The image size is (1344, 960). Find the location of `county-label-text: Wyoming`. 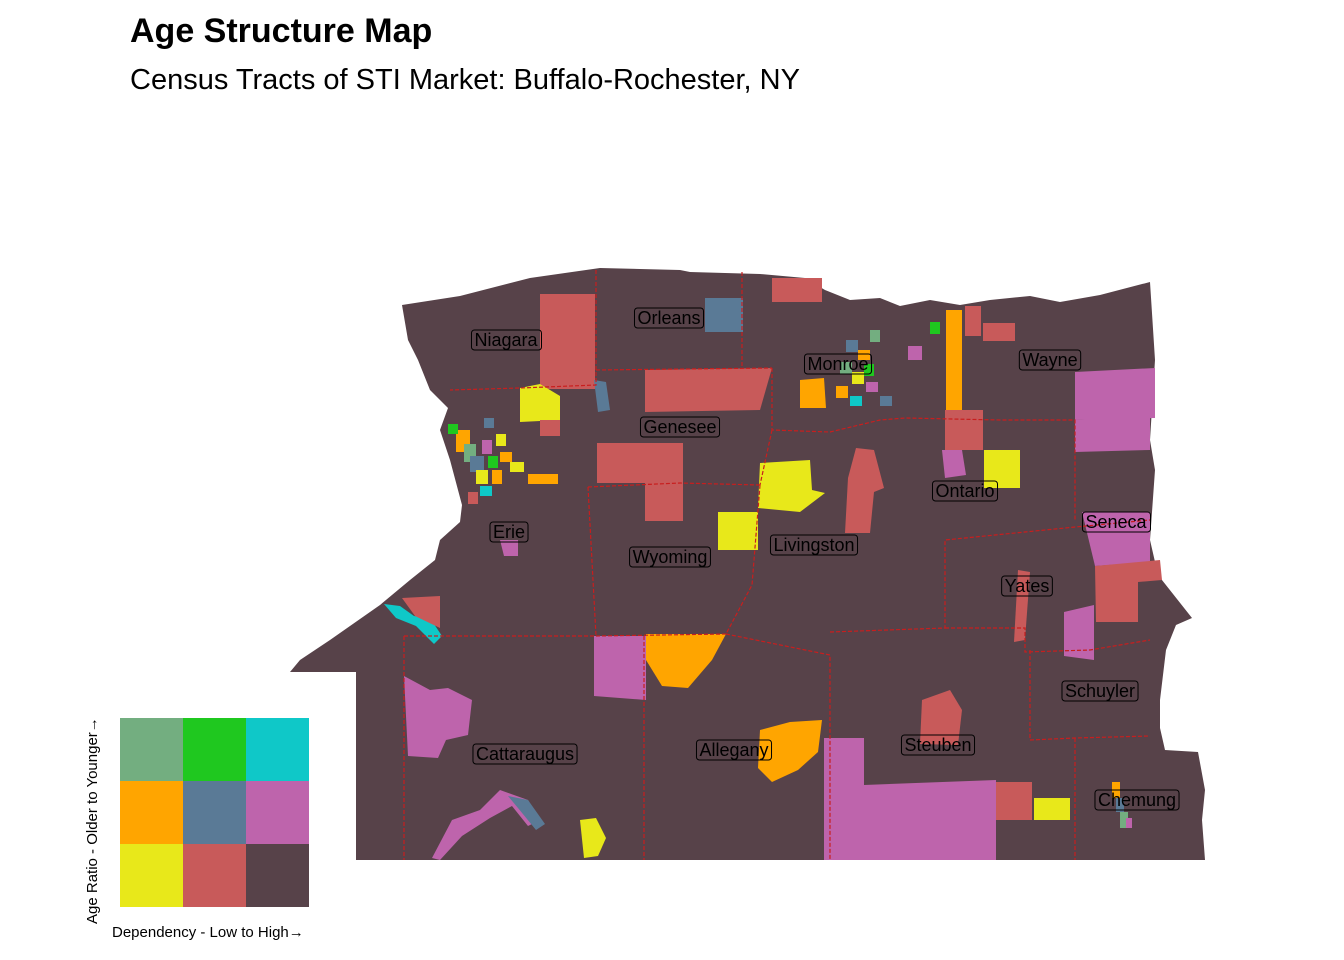

county-label-text: Wyoming is located at coordinates (670, 557).